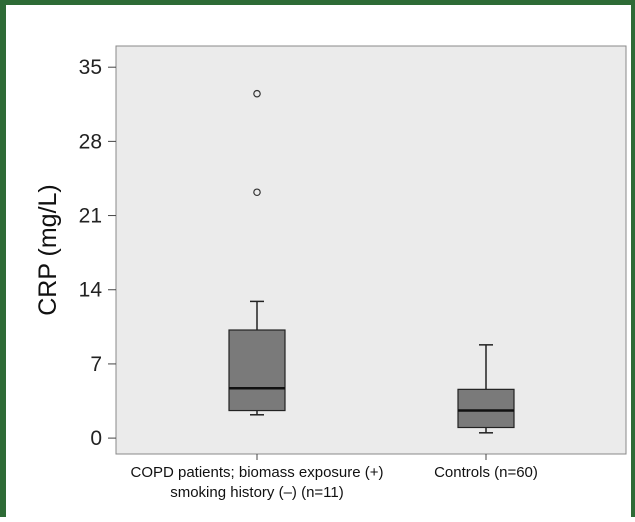  Describe the element at coordinates (96, 438) in the screenshot. I see `y-tick-label: 0` at that location.